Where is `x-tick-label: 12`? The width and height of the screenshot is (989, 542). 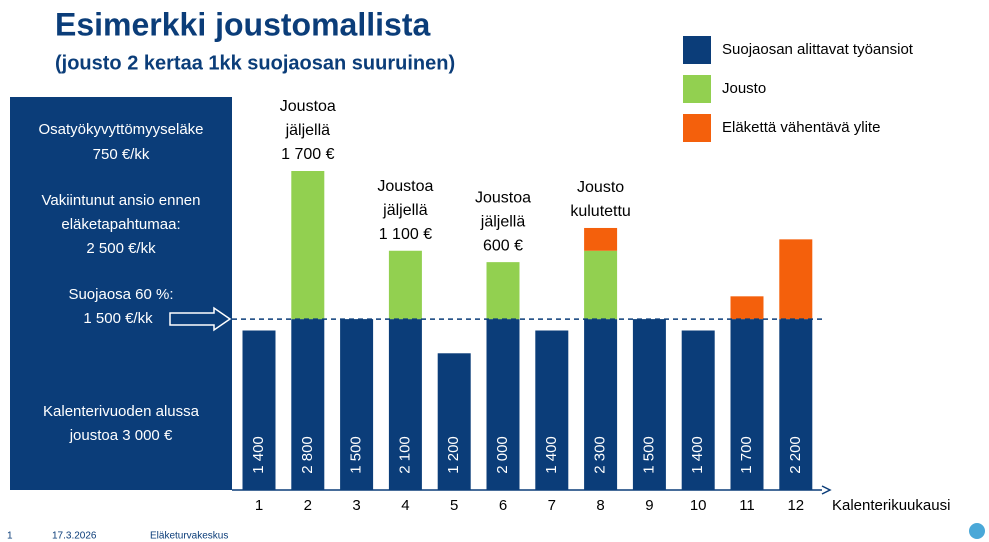 x-tick-label: 12 is located at coordinates (795, 505).